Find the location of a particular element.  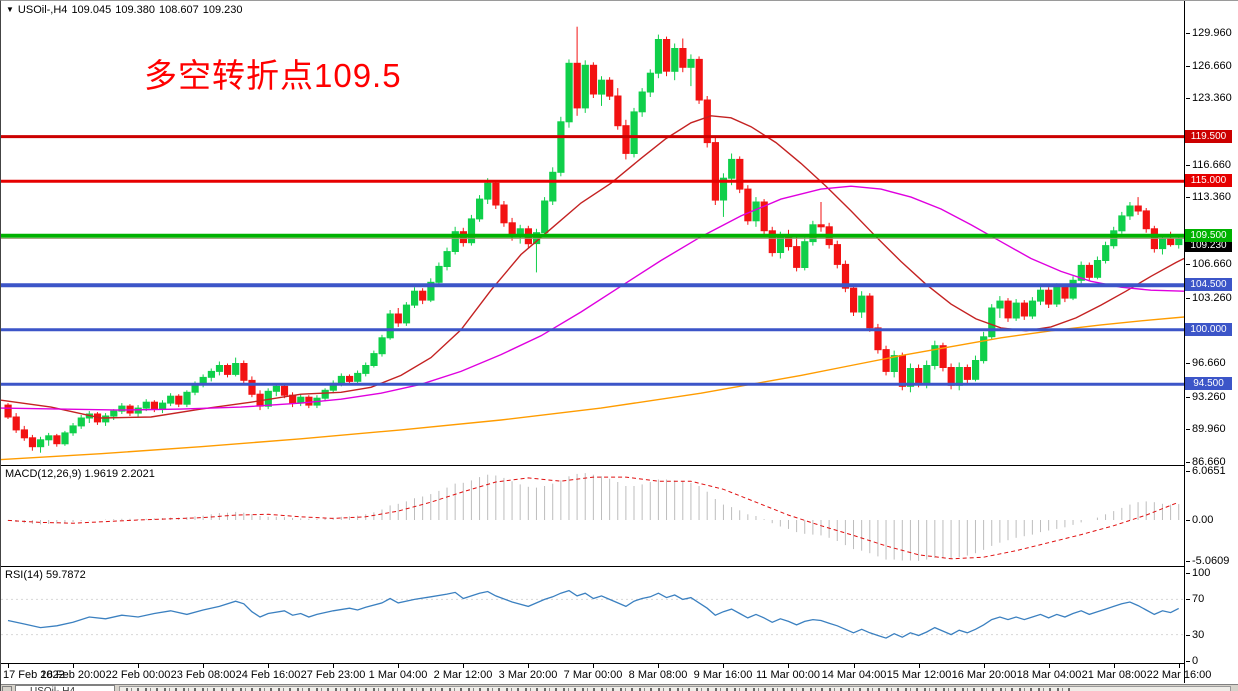

rsi-line is located at coordinates (593, 614).